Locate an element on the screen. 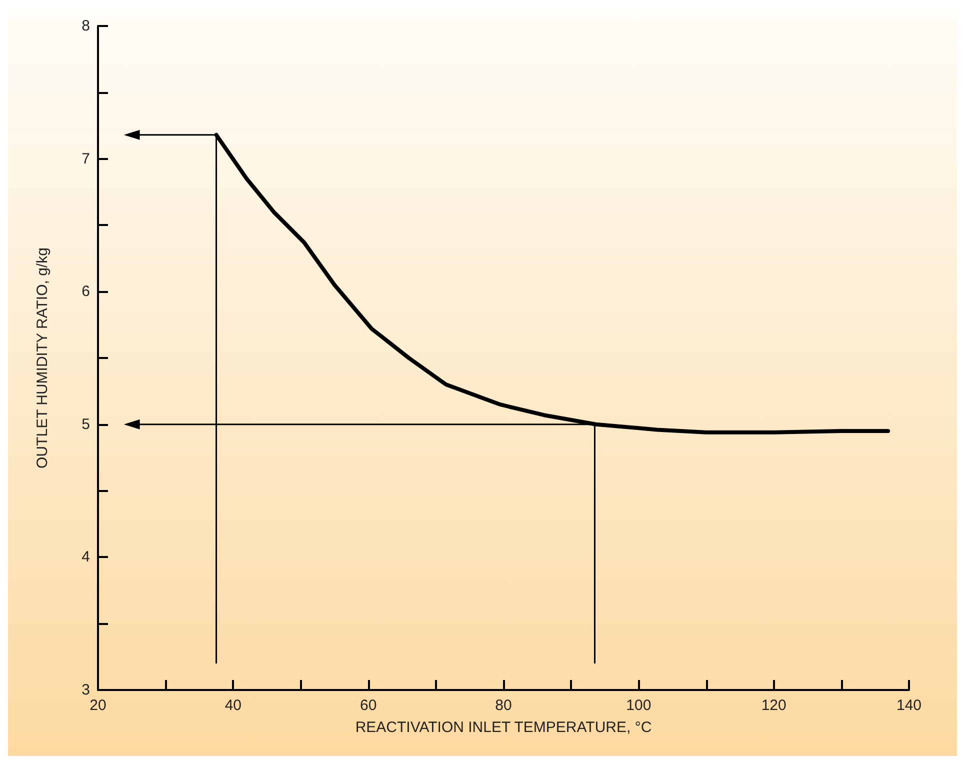  y-tick-label: 8 is located at coordinates (86, 26).